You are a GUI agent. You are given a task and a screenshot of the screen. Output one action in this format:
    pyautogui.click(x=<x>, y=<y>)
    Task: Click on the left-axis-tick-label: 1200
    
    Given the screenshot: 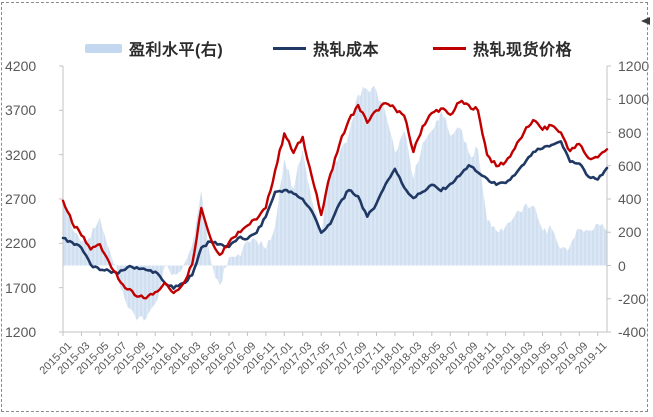 What is the action you would take?
    pyautogui.click(x=21, y=332)
    